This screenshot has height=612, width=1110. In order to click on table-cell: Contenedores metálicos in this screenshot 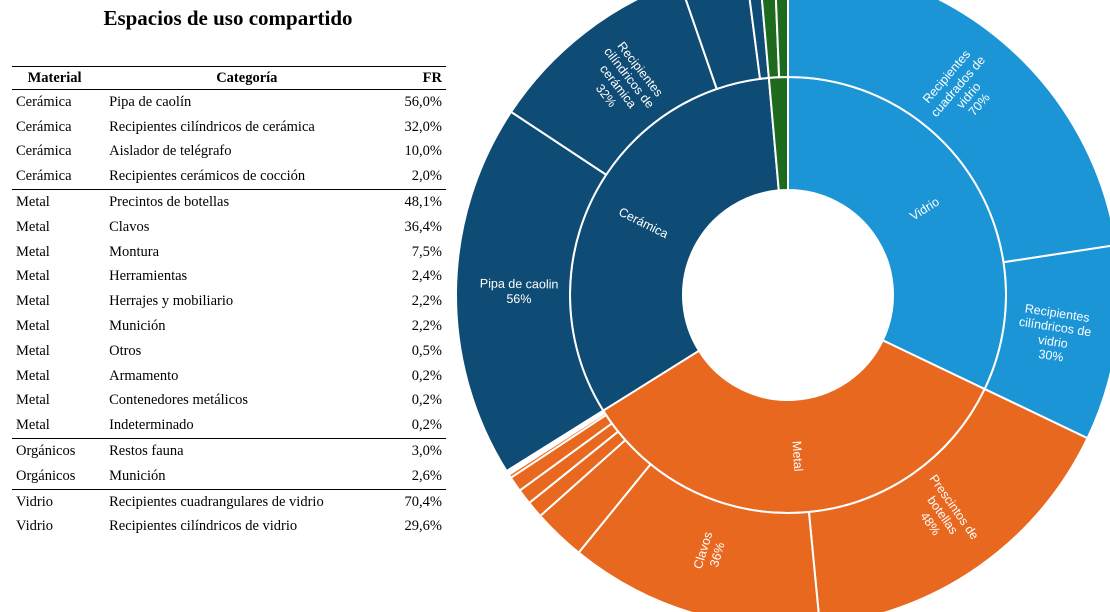, I will do `click(179, 400)`.